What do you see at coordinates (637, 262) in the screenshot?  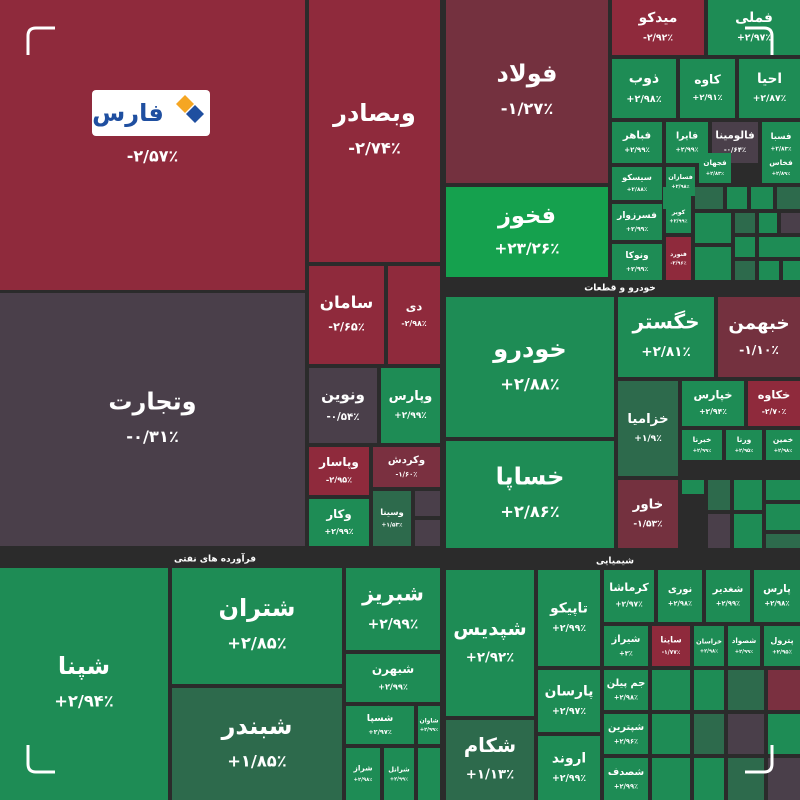 I see `stock-tile: ونوکا +۲/۹۹٪` at bounding box center [637, 262].